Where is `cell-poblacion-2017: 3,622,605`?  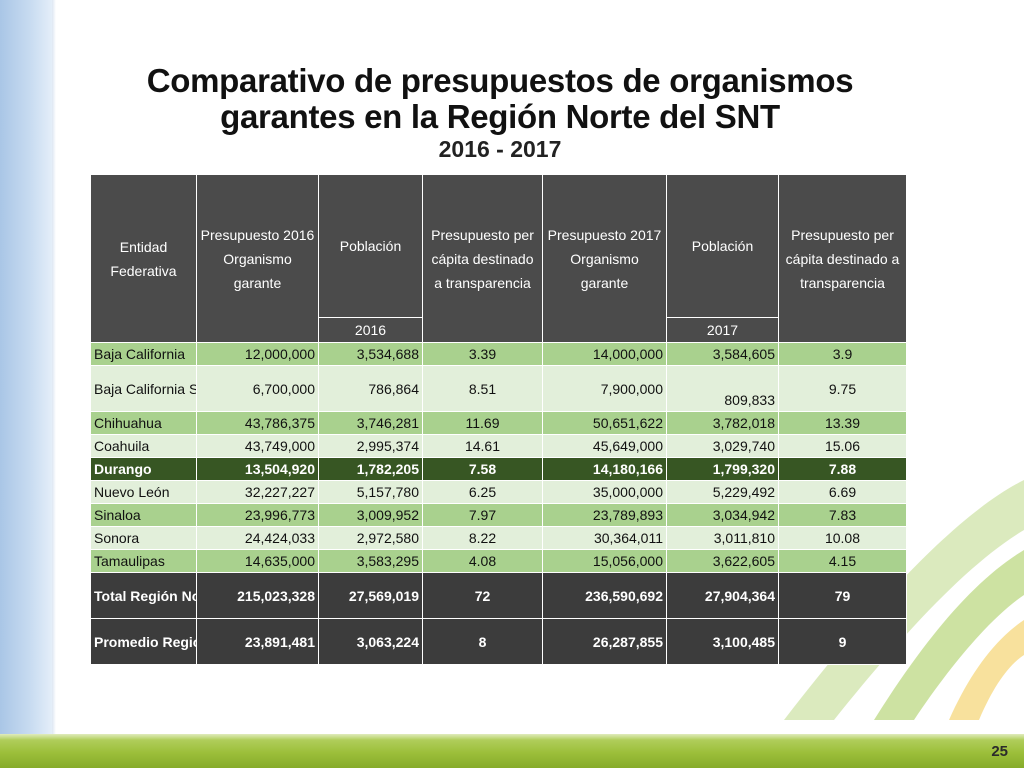 cell-poblacion-2017: 3,622,605 is located at coordinates (722, 561).